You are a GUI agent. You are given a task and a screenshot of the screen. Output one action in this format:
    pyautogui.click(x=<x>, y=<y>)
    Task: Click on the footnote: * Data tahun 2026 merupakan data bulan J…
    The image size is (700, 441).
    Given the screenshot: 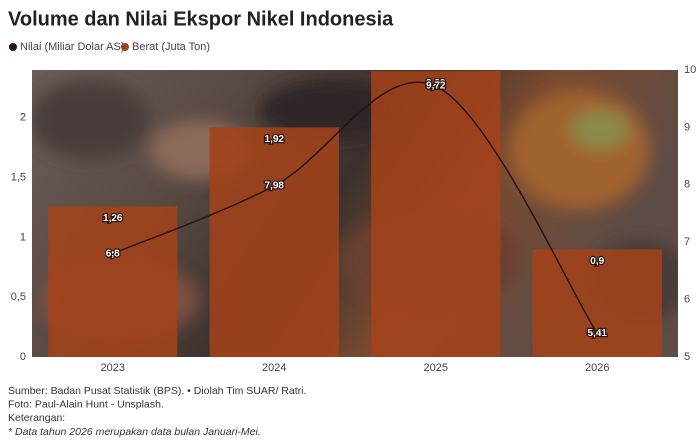 What is the action you would take?
    pyautogui.click(x=134, y=432)
    